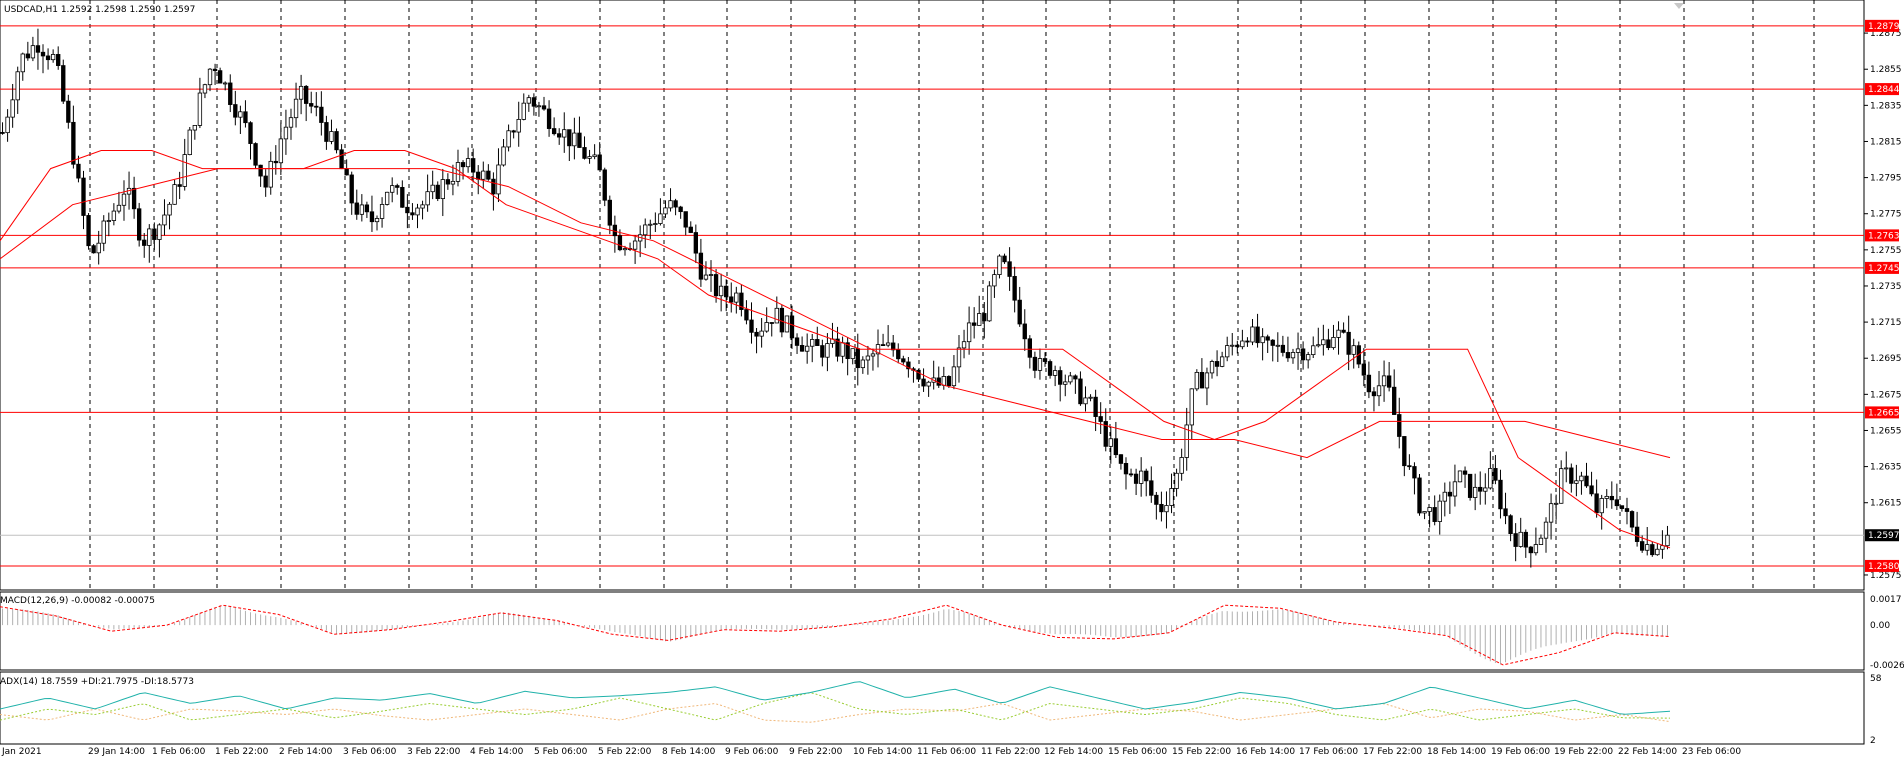 The height and width of the screenshot is (764, 1904). Describe the element at coordinates (1886, 323) in the screenshot. I see `price-tick-label: 1.2715` at that location.